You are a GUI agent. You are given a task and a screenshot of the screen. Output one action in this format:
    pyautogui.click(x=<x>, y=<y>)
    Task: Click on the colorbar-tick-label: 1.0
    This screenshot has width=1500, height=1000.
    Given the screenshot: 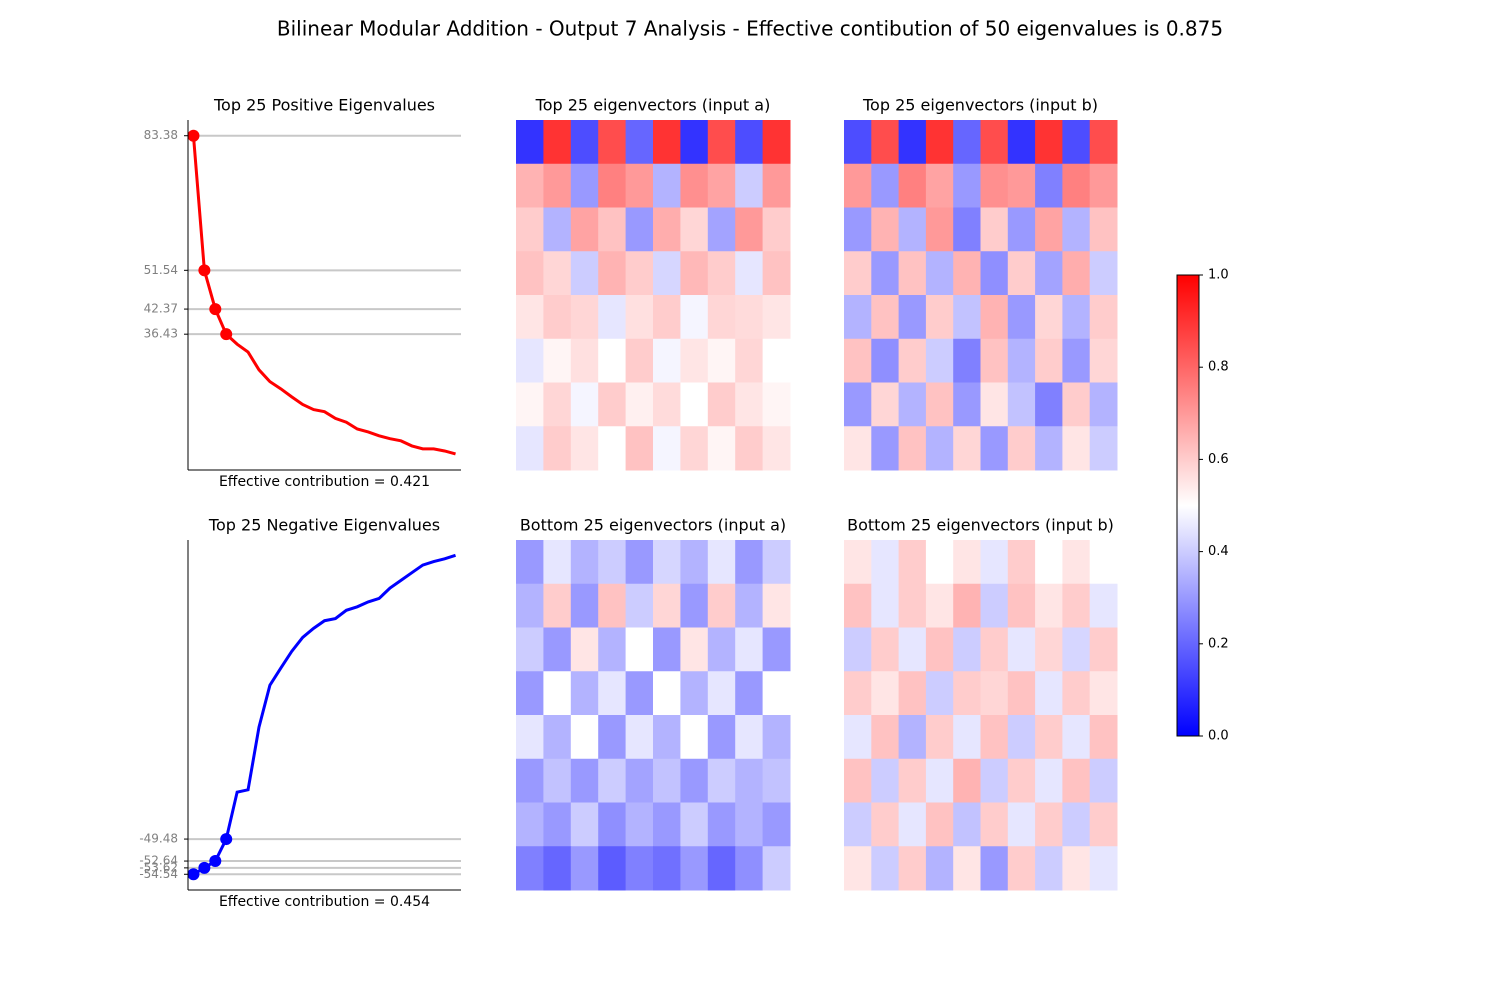 What is the action you would take?
    pyautogui.click(x=1218, y=275)
    